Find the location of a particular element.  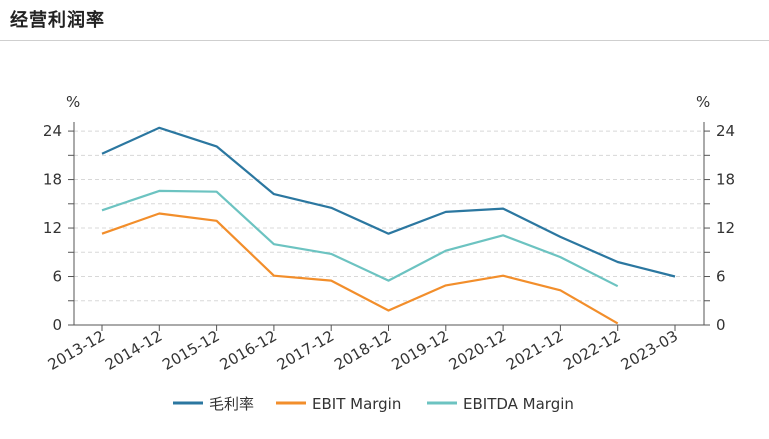

x-tick-label: 2017-12 is located at coordinates (305, 350).